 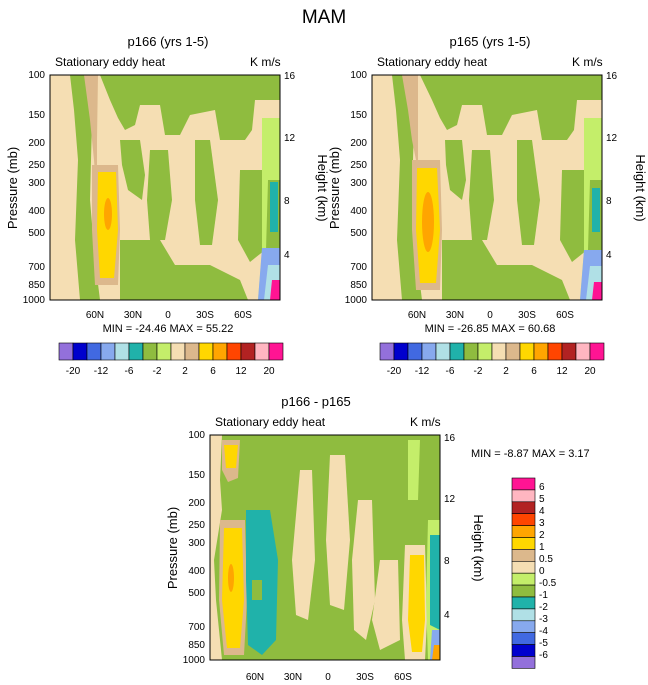 I want to click on pressure-tick: 200, so click(x=36, y=143).